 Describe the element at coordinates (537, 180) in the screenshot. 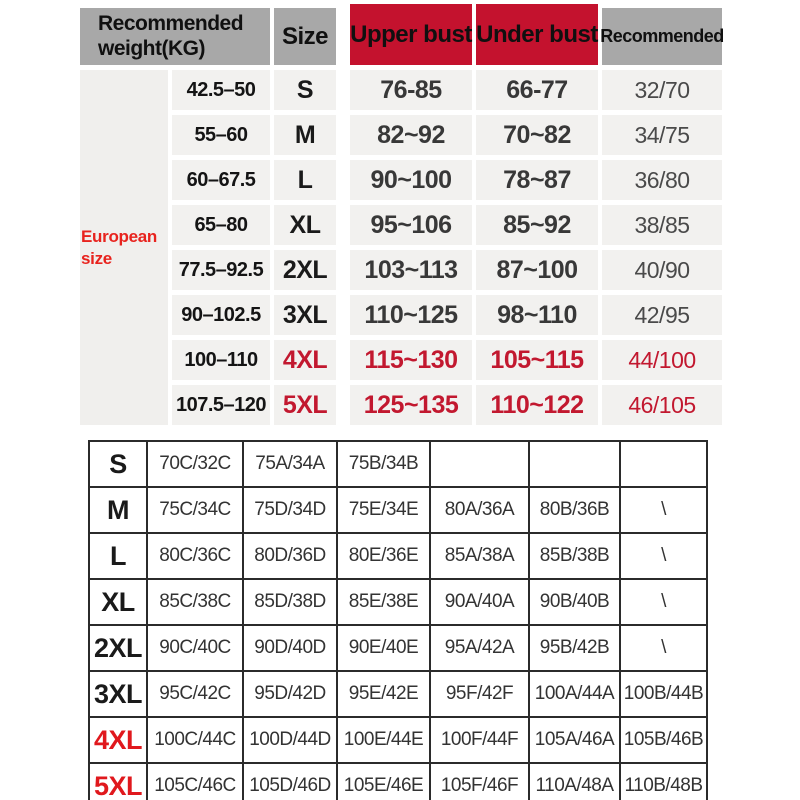

I see `under-bust-cell: 78~87` at that location.